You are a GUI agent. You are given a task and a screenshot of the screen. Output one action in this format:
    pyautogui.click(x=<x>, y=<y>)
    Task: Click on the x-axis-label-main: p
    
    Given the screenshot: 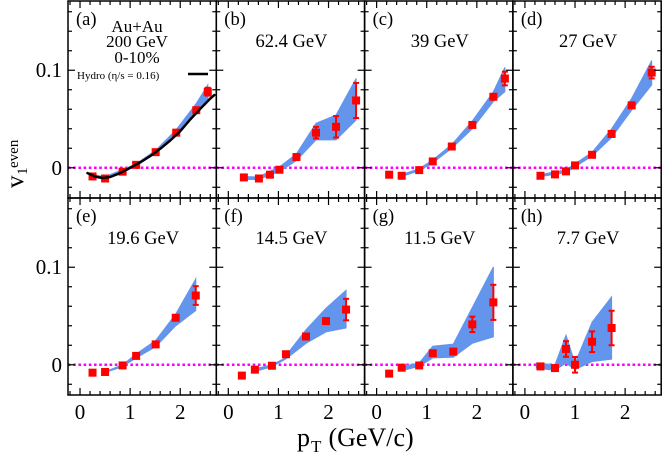 What is the action you would take?
    pyautogui.click(x=303, y=437)
    